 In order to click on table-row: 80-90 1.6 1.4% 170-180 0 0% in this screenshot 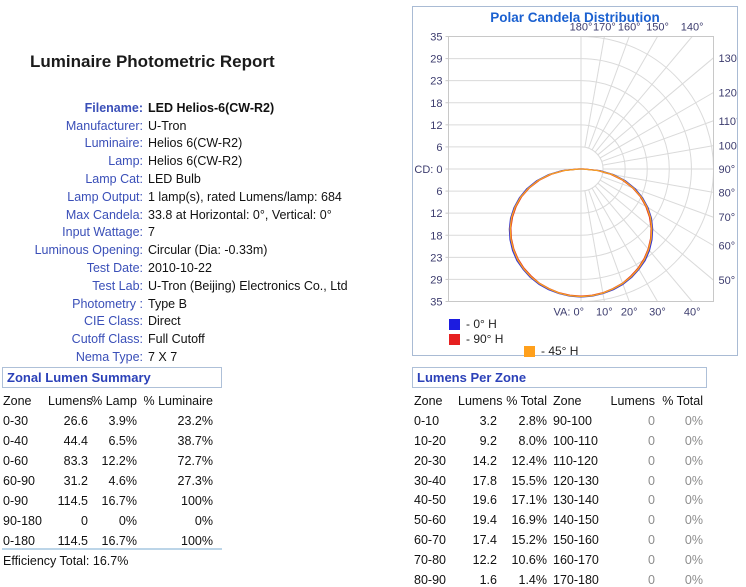, I will do `click(564, 578)`.